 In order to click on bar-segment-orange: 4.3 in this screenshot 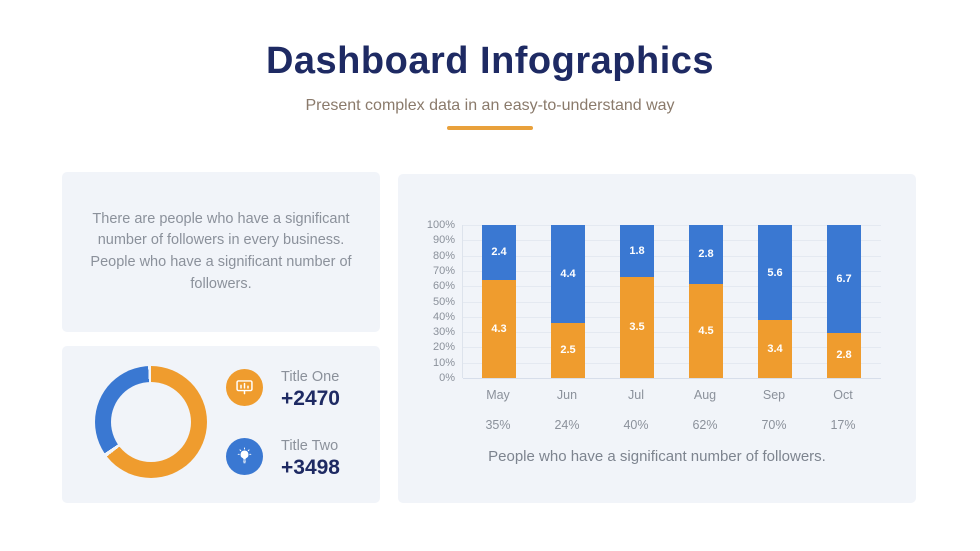, I will do `click(499, 328)`.